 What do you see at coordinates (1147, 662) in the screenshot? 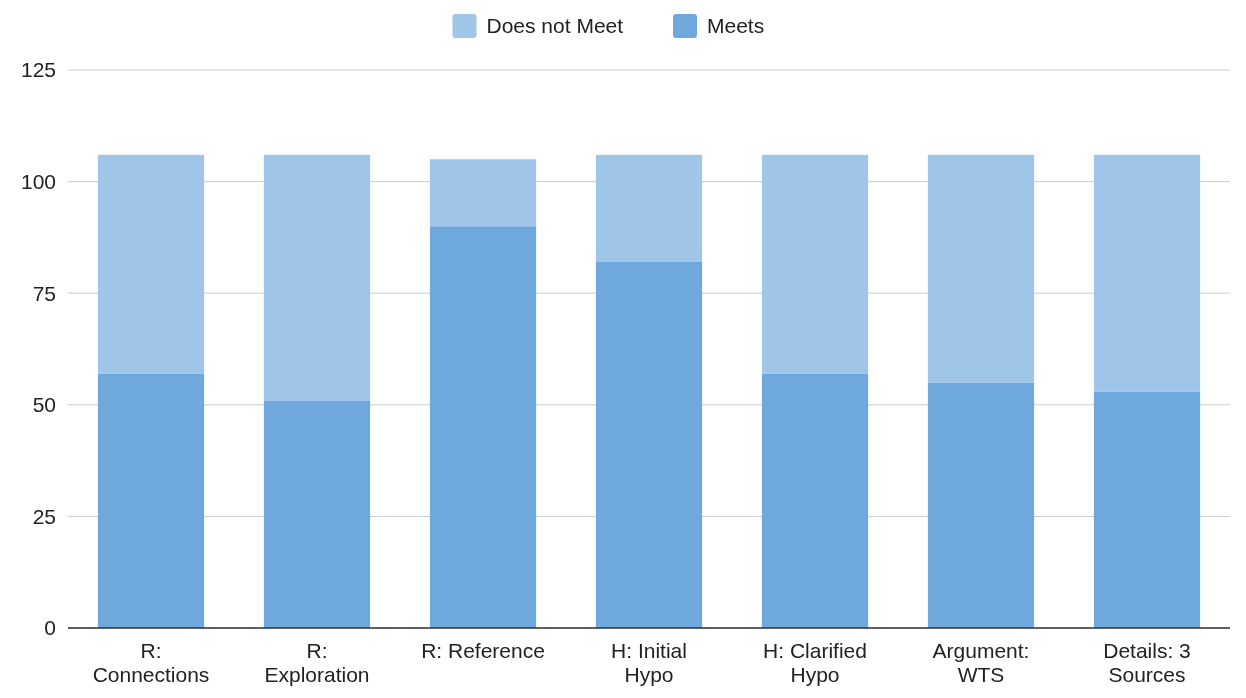
I see `x-tick-label: Details: 3 Sources` at bounding box center [1147, 662].